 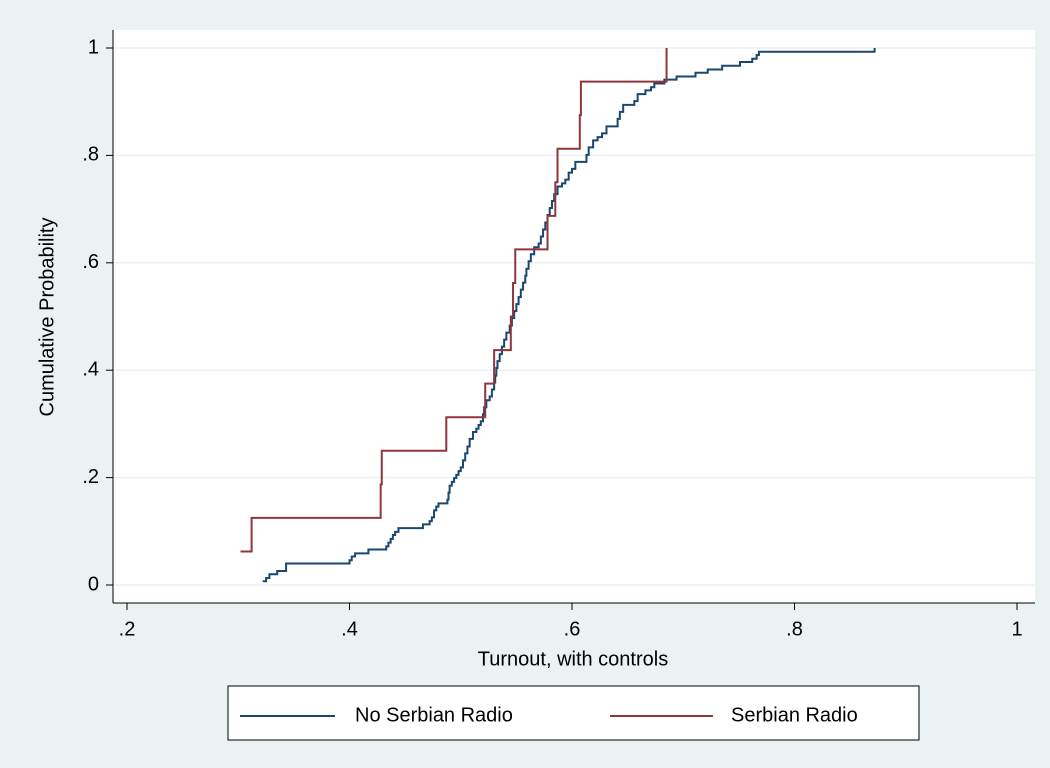 What do you see at coordinates (90, 477) in the screenshot?
I see `y-tick-label: .2` at bounding box center [90, 477].